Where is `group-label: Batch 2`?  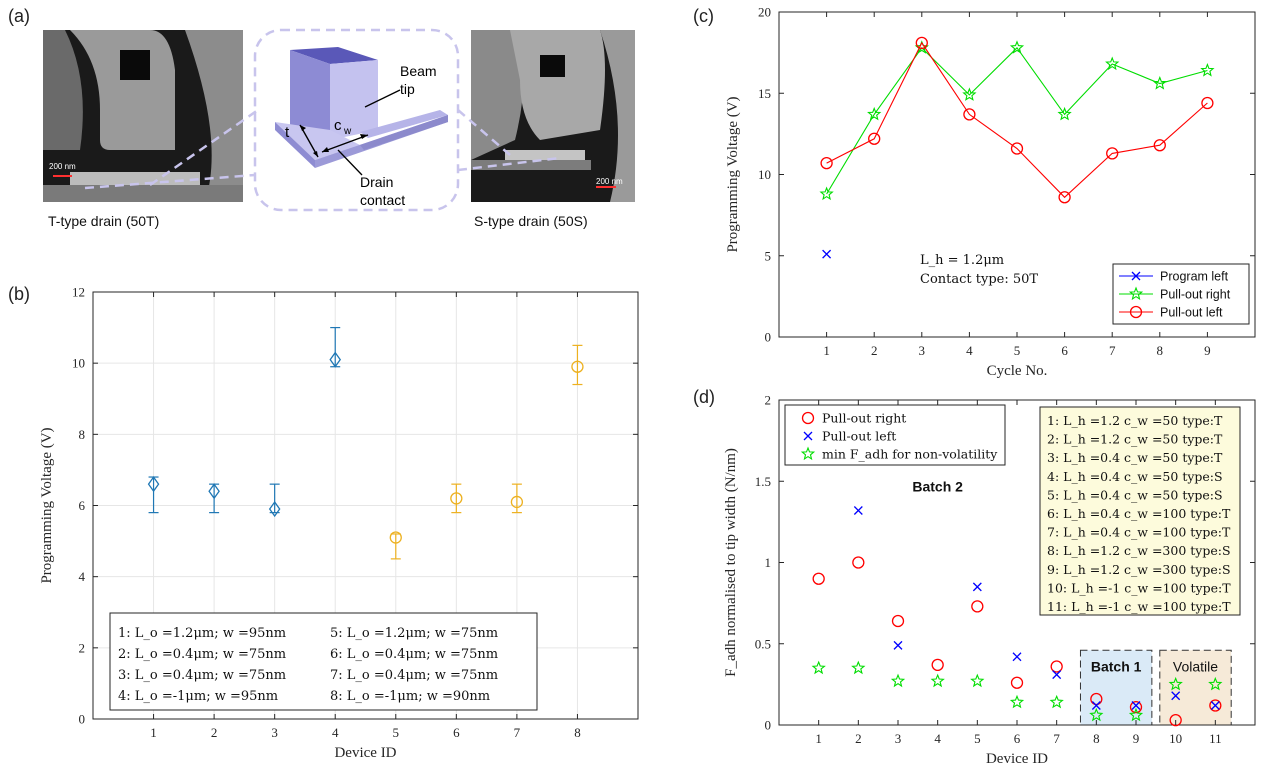 group-label: Batch 2 is located at coordinates (937, 486).